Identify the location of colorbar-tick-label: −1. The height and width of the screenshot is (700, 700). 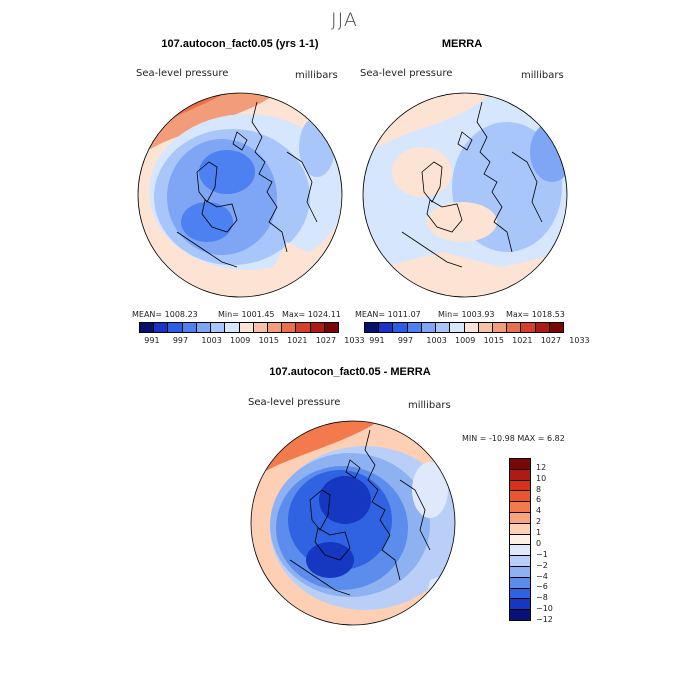
(542, 554).